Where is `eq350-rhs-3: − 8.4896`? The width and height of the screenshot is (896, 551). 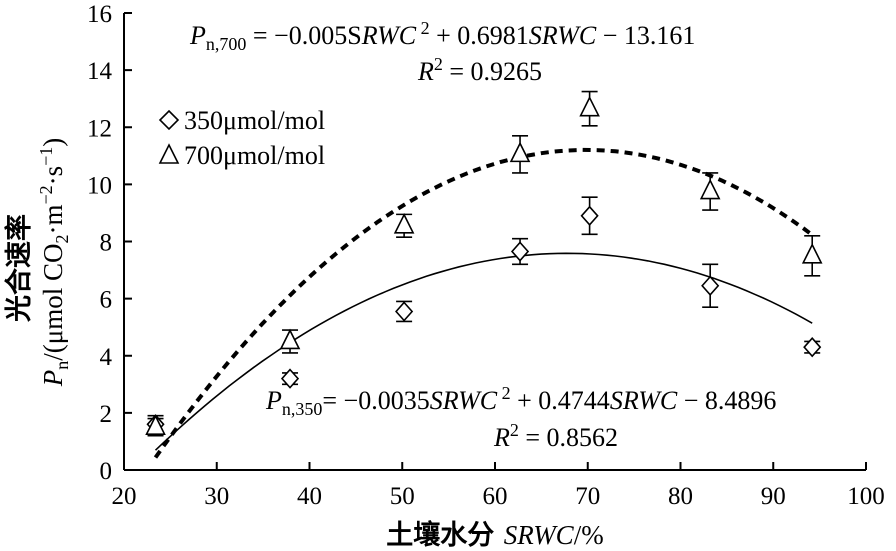 eq350-rhs-3: − 8.4896 is located at coordinates (726, 400).